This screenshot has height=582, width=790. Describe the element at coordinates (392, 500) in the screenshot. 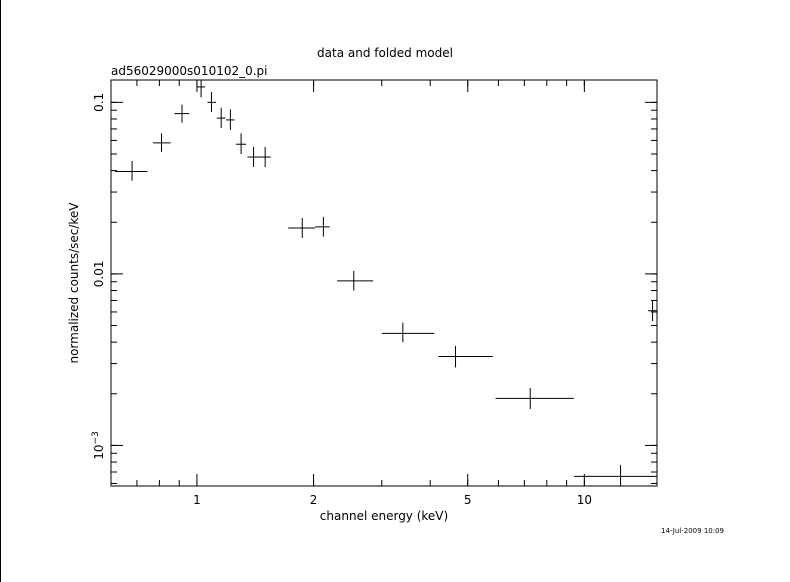

I see `x-tick-labels: 1 2 5 10` at that location.